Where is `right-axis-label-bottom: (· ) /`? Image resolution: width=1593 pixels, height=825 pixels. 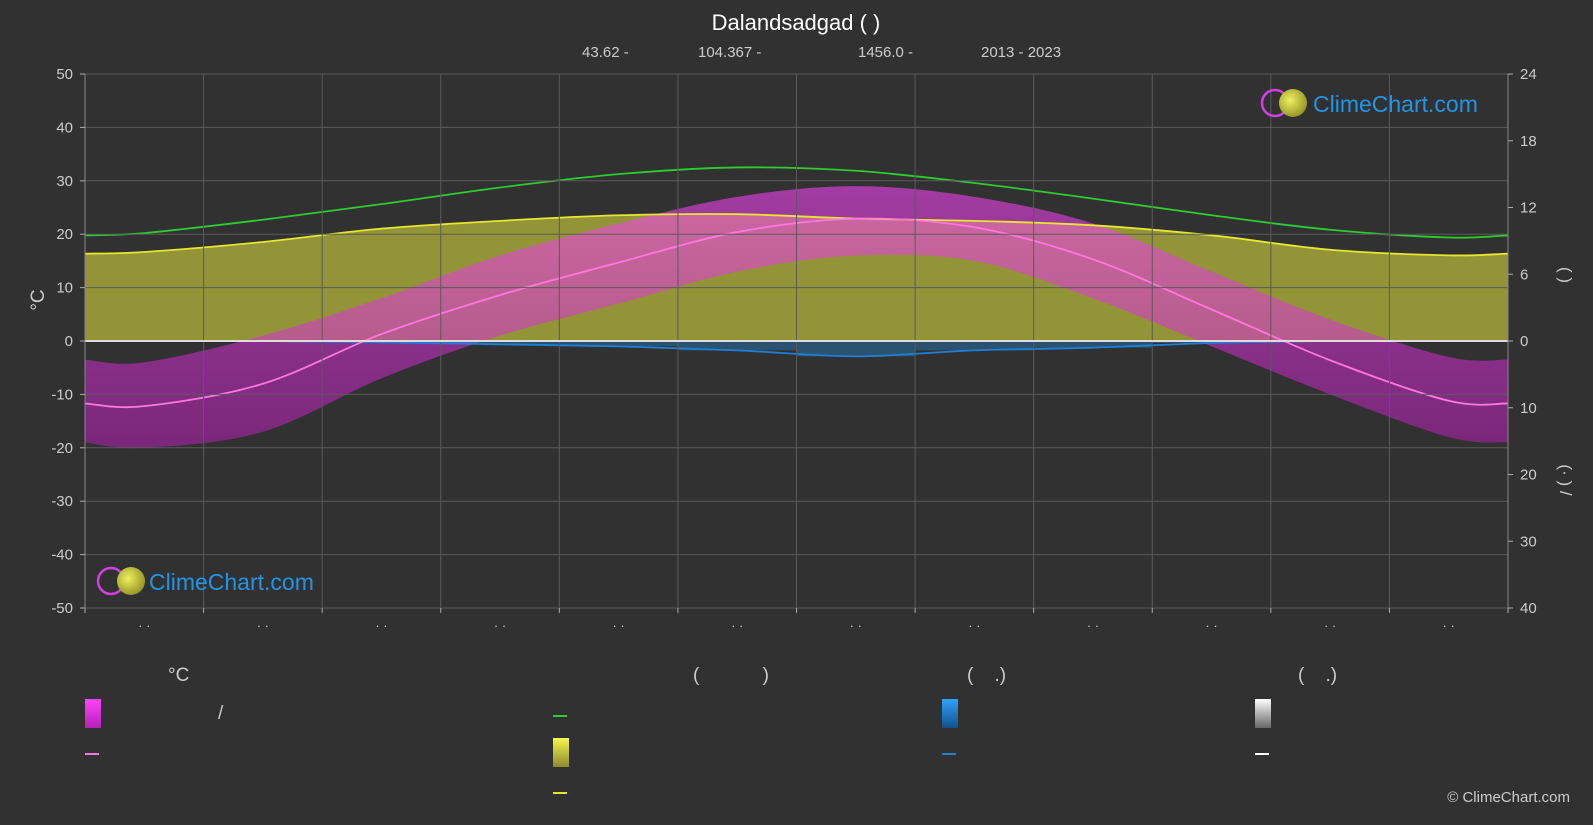 right-axis-label-bottom: (· ) / is located at coordinates (1565, 479).